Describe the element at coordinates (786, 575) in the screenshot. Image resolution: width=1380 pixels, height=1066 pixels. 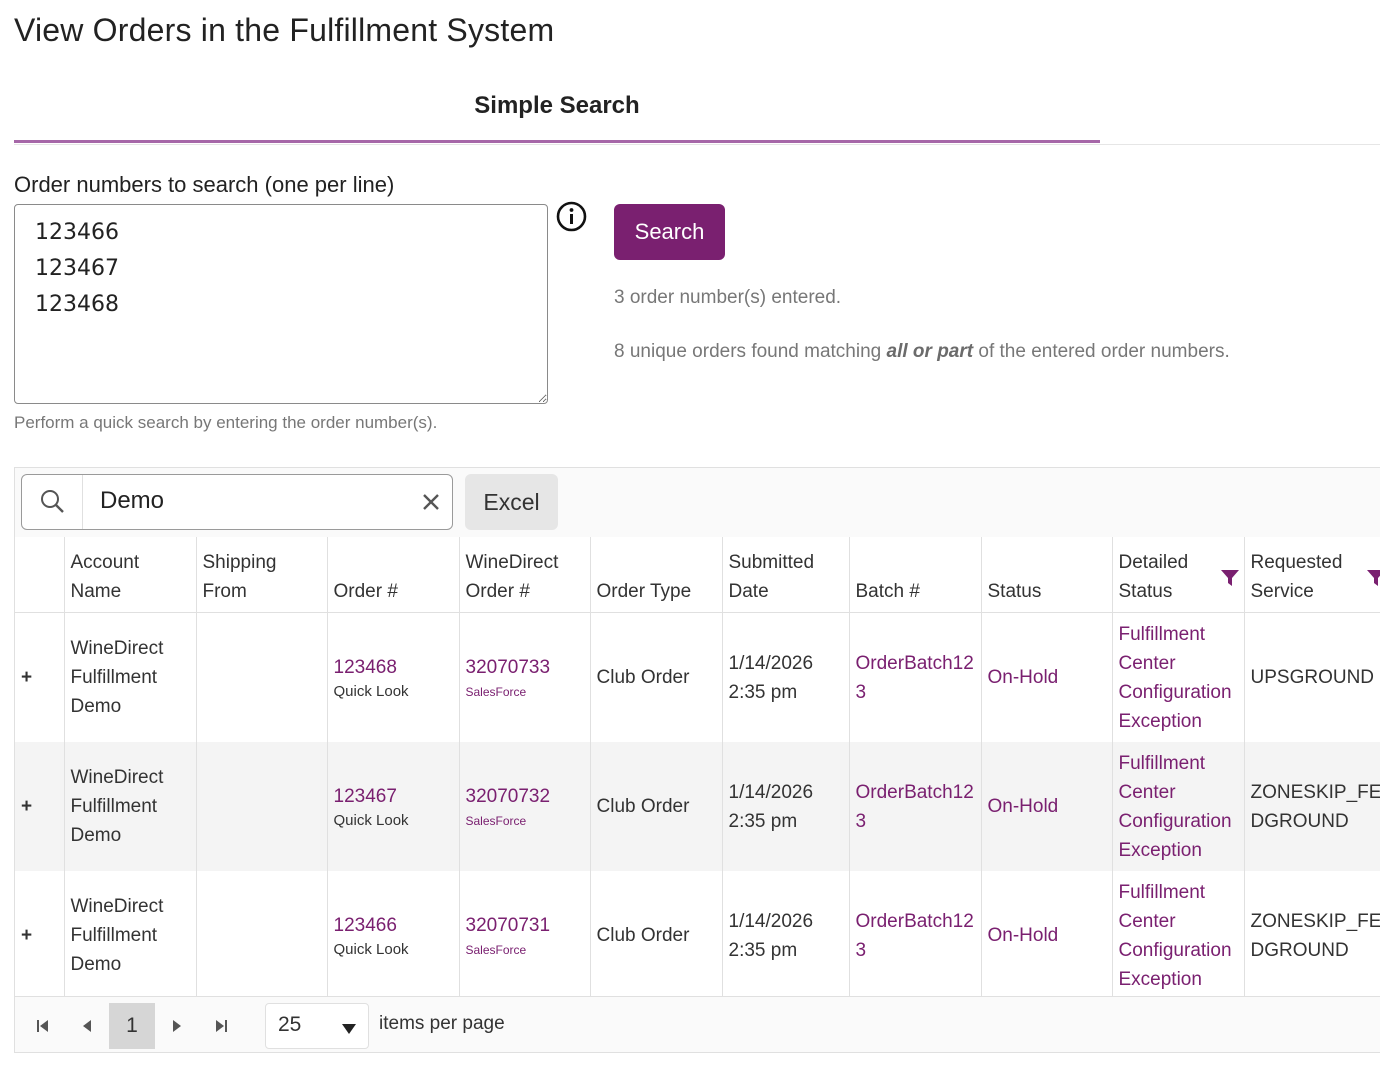
I see `column-header-submitted-date: Submitted Date` at that location.